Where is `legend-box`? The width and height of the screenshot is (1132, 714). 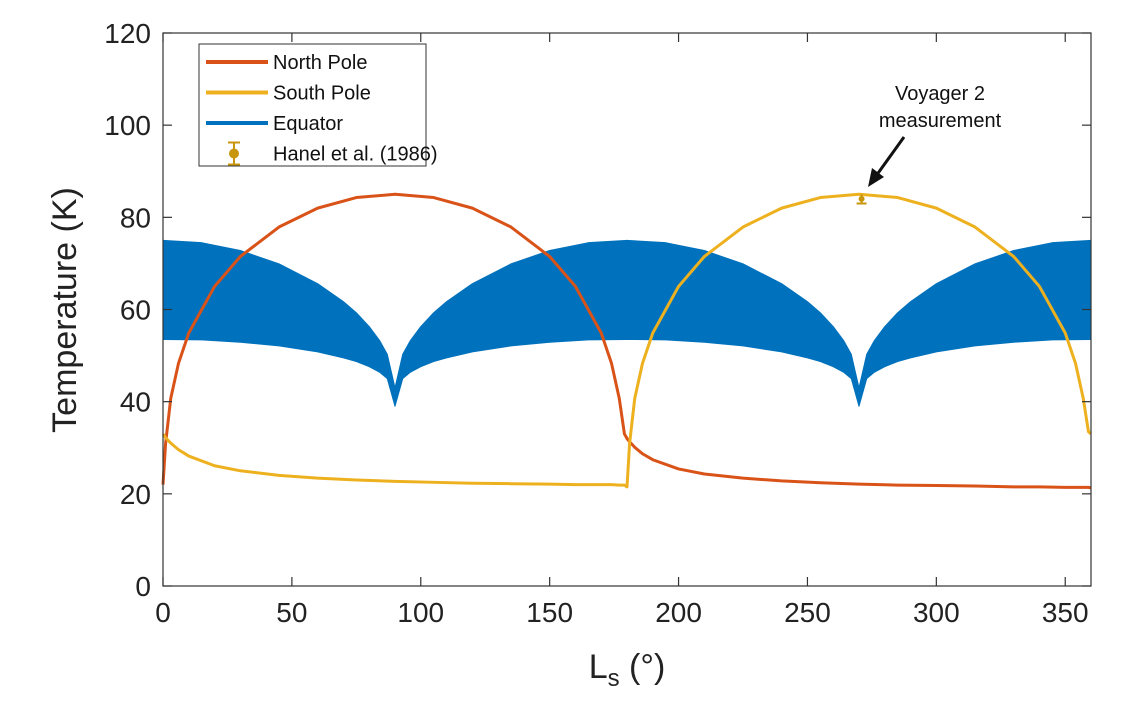 legend-box is located at coordinates (312, 105).